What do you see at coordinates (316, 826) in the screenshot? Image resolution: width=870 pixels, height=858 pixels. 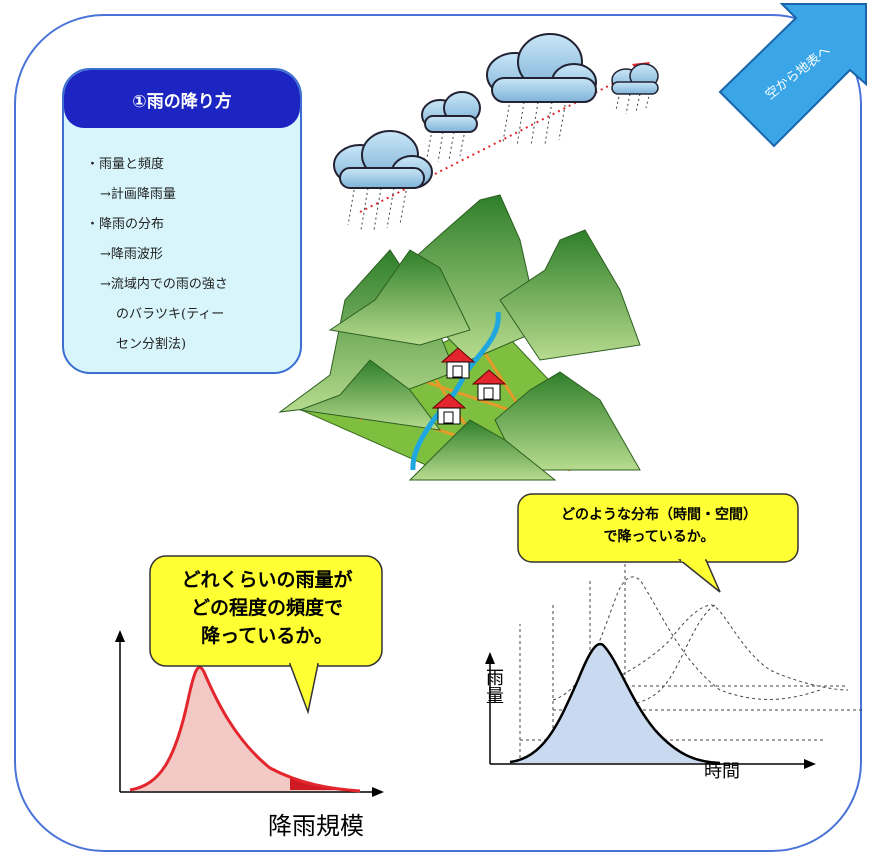 I see `left-x-axis-label: 降雨規模` at bounding box center [316, 826].